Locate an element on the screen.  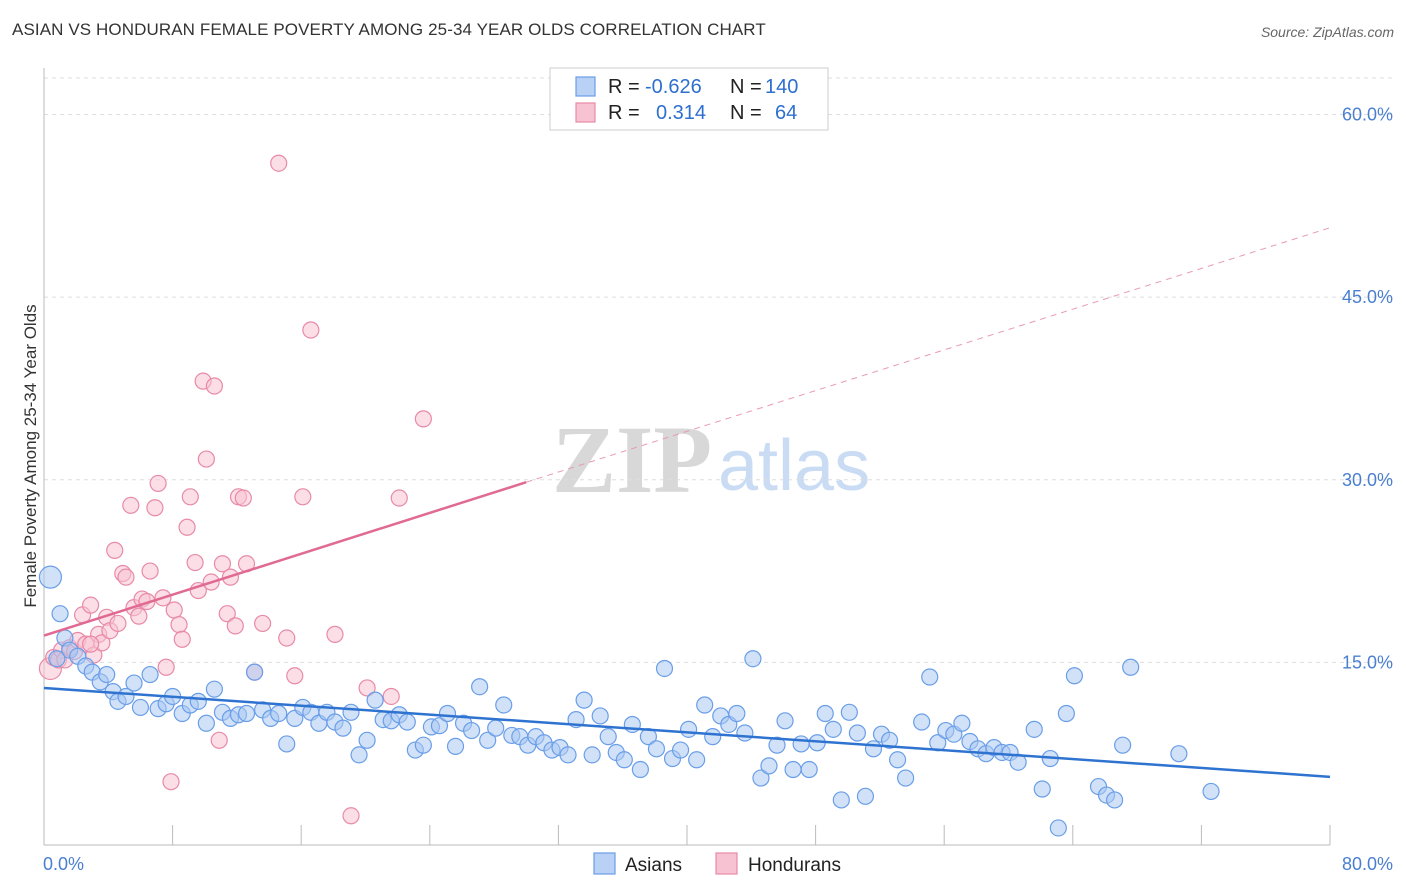
bottom-legend: Asians Hondurans is located at coordinates (717, 864).